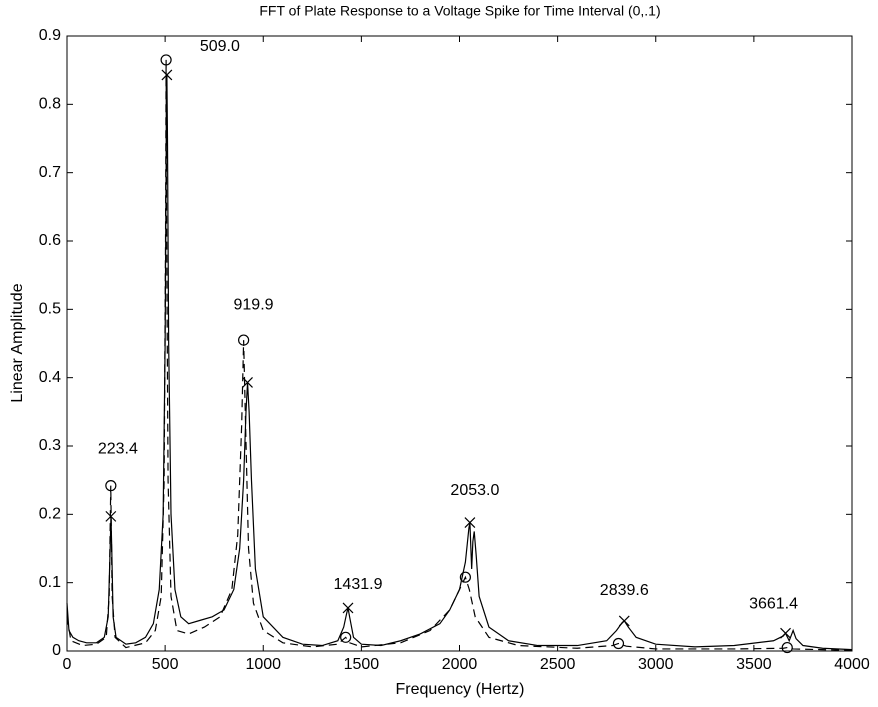  I want to click on y-tick-label: 0.3, so click(50, 445).